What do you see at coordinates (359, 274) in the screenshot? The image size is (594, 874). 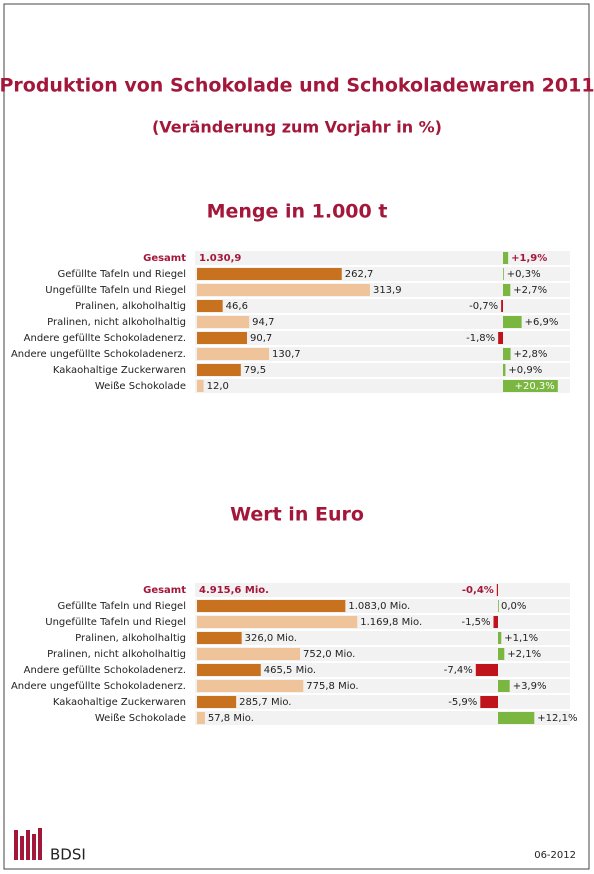 I see `value-label: 262,7` at bounding box center [359, 274].